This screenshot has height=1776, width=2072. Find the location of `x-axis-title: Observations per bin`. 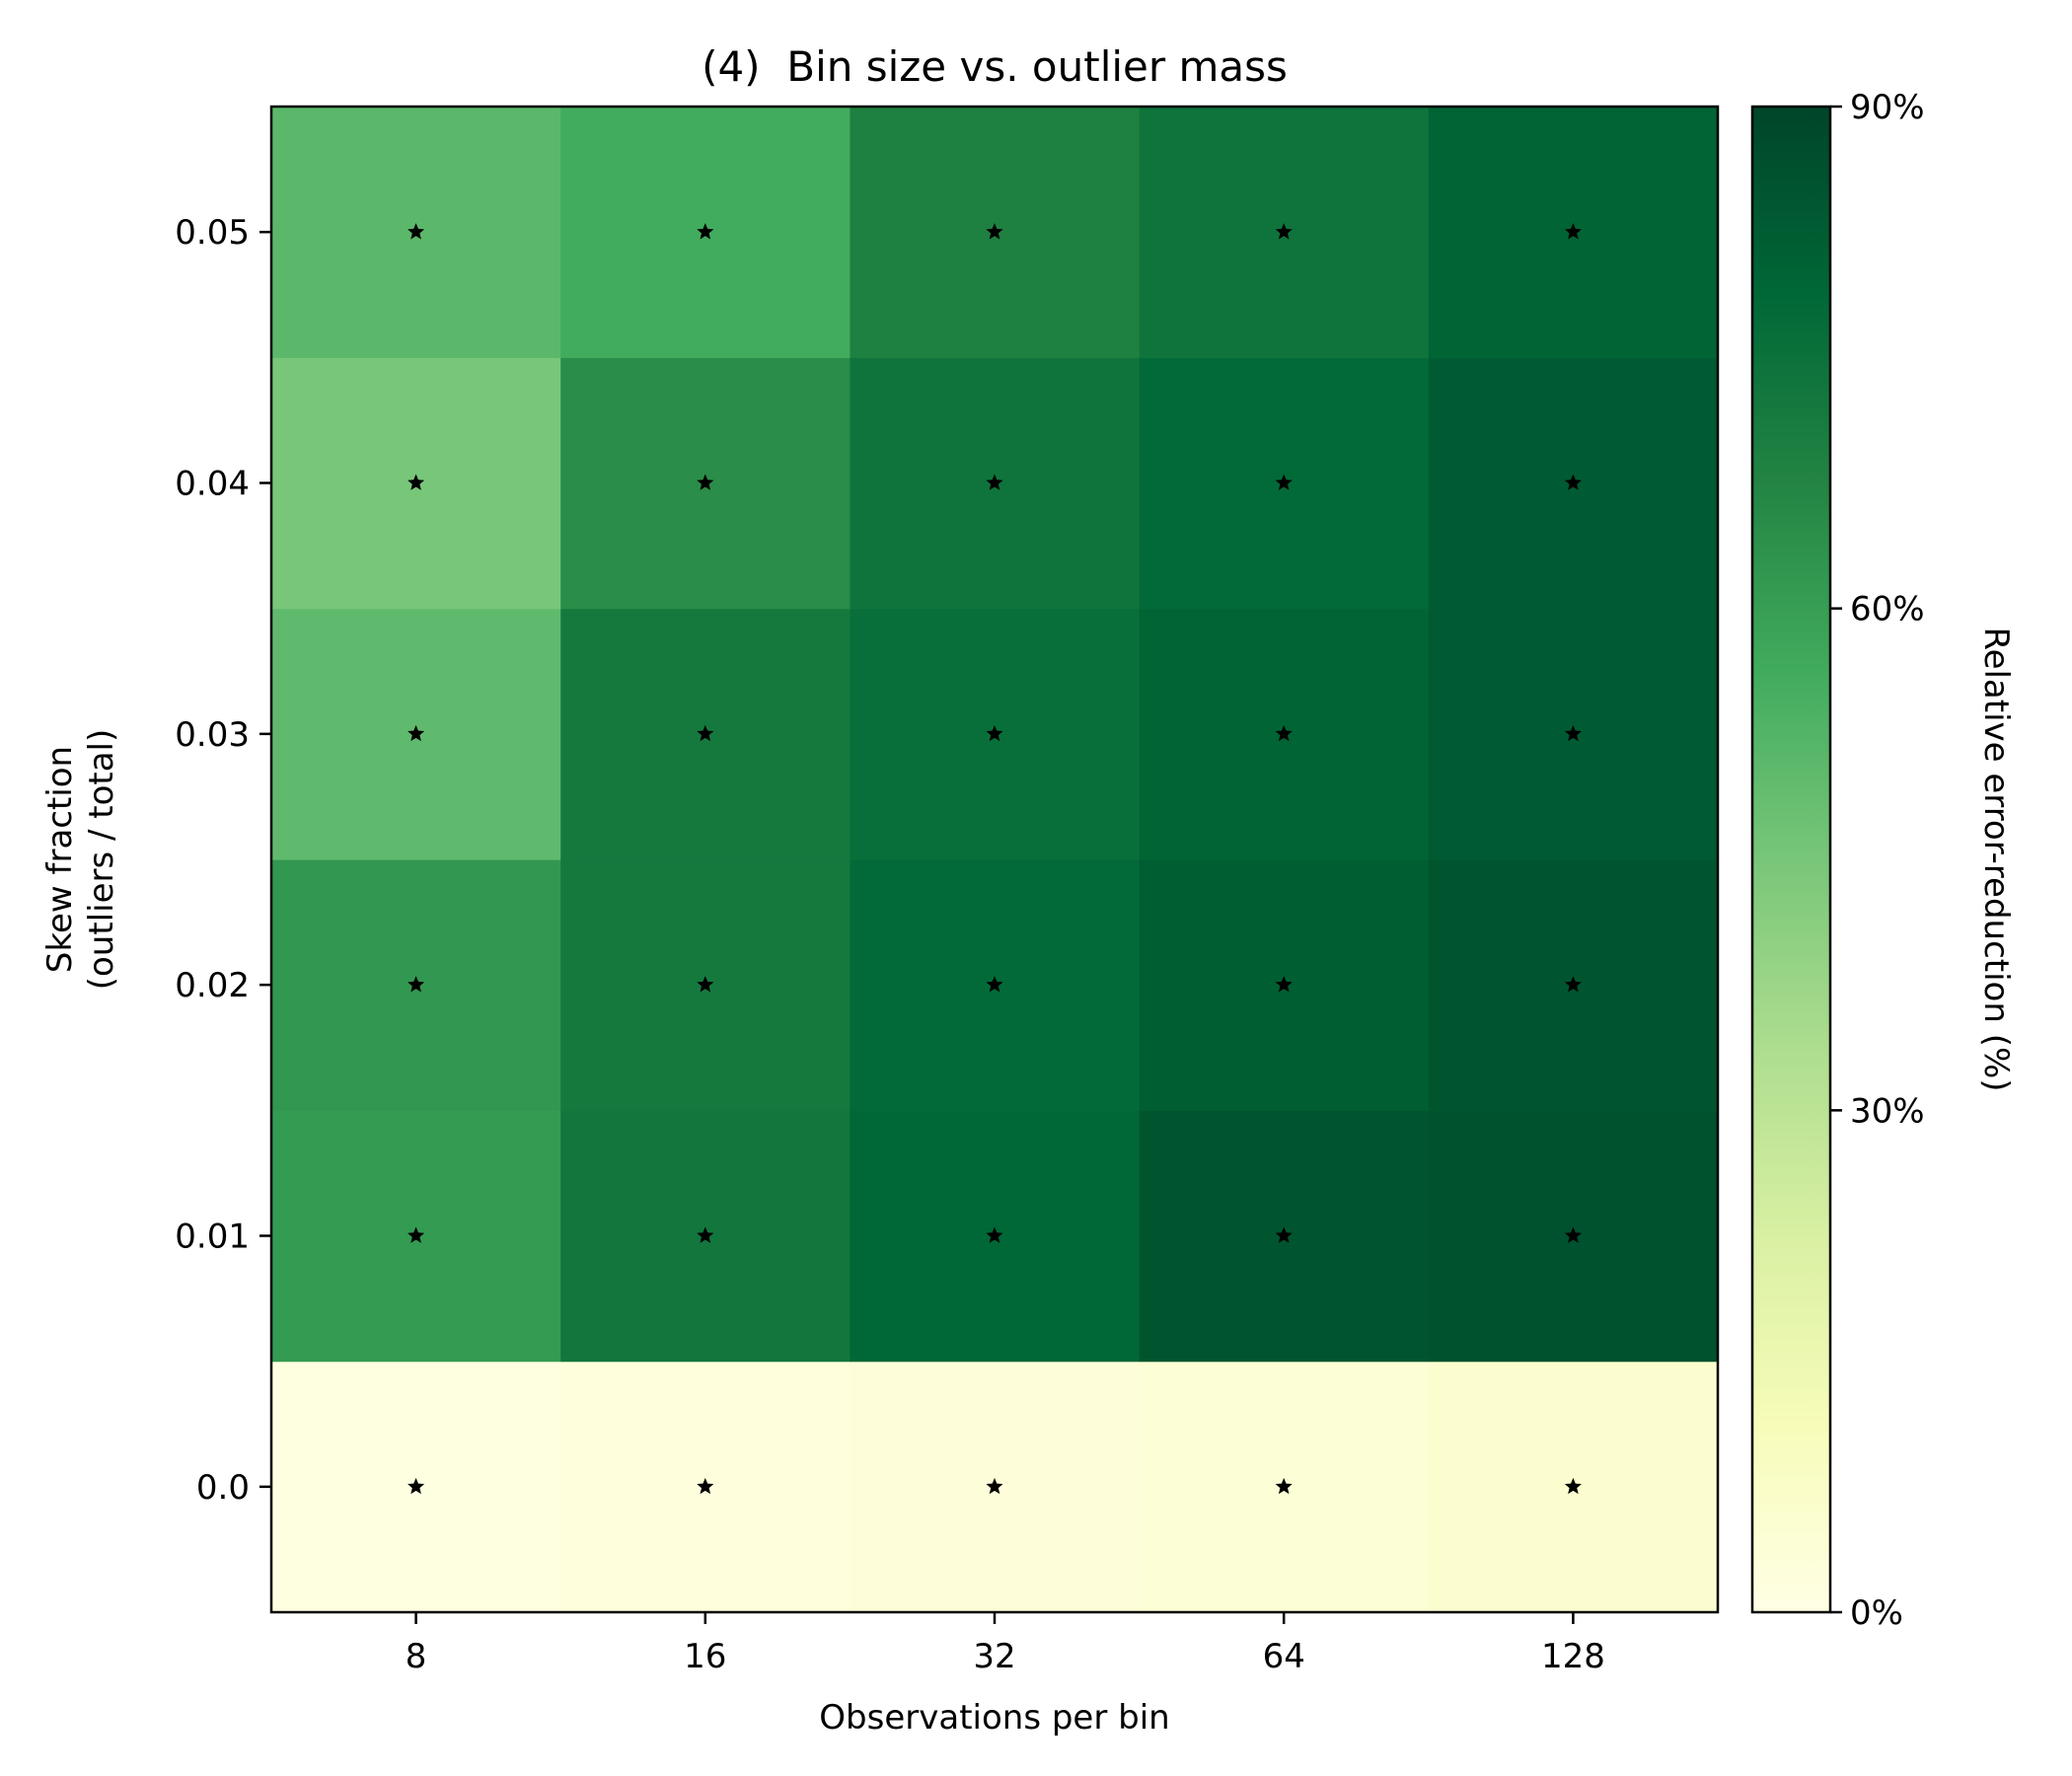

x-axis-title: Observations per bin is located at coordinates (994, 1718).